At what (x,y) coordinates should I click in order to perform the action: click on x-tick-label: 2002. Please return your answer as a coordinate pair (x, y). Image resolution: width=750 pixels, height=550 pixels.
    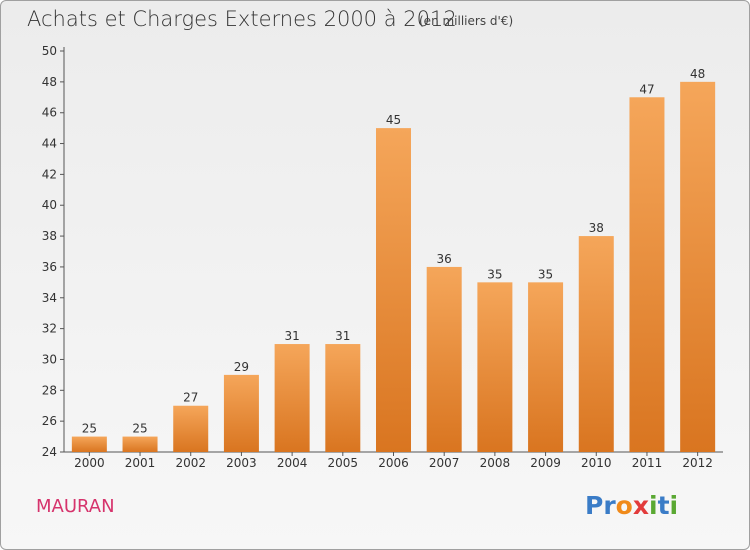
    Looking at the image, I should click on (190, 463).